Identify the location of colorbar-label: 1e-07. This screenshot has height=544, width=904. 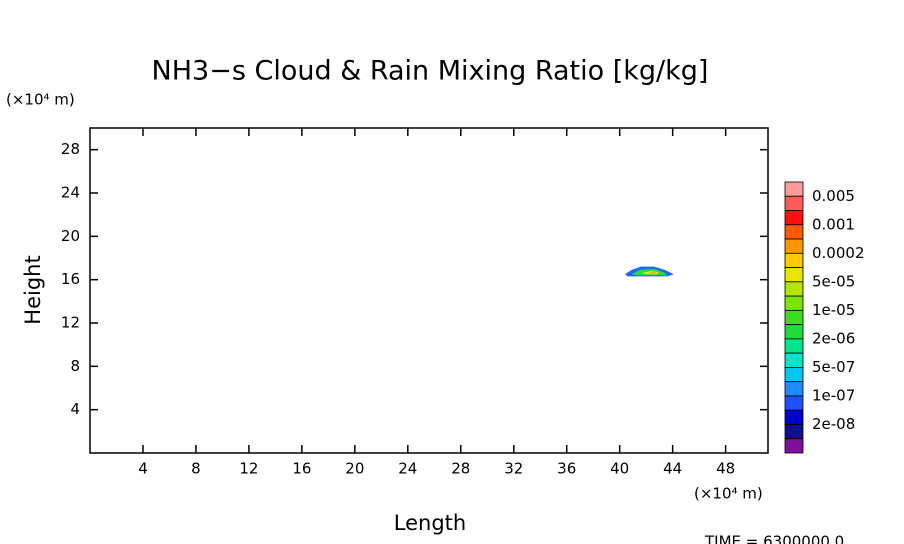
(833, 395).